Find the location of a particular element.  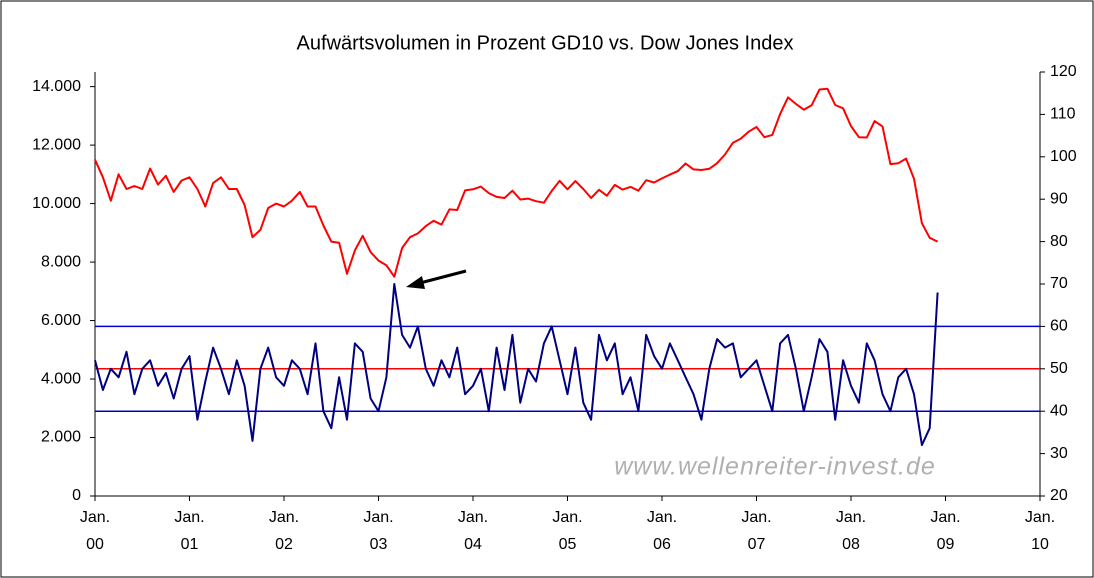

y-tick-label: 2.000 is located at coordinates (61, 437).